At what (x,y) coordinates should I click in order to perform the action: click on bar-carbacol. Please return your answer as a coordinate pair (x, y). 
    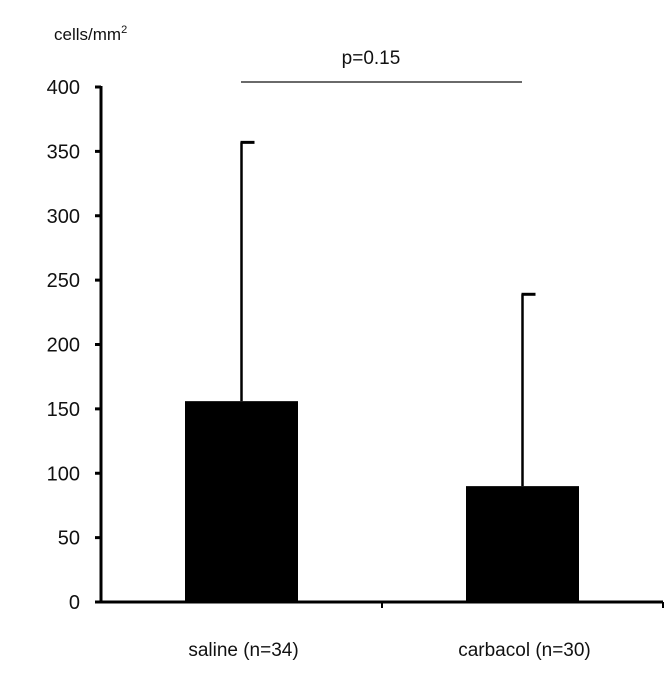
    Looking at the image, I should click on (522, 544).